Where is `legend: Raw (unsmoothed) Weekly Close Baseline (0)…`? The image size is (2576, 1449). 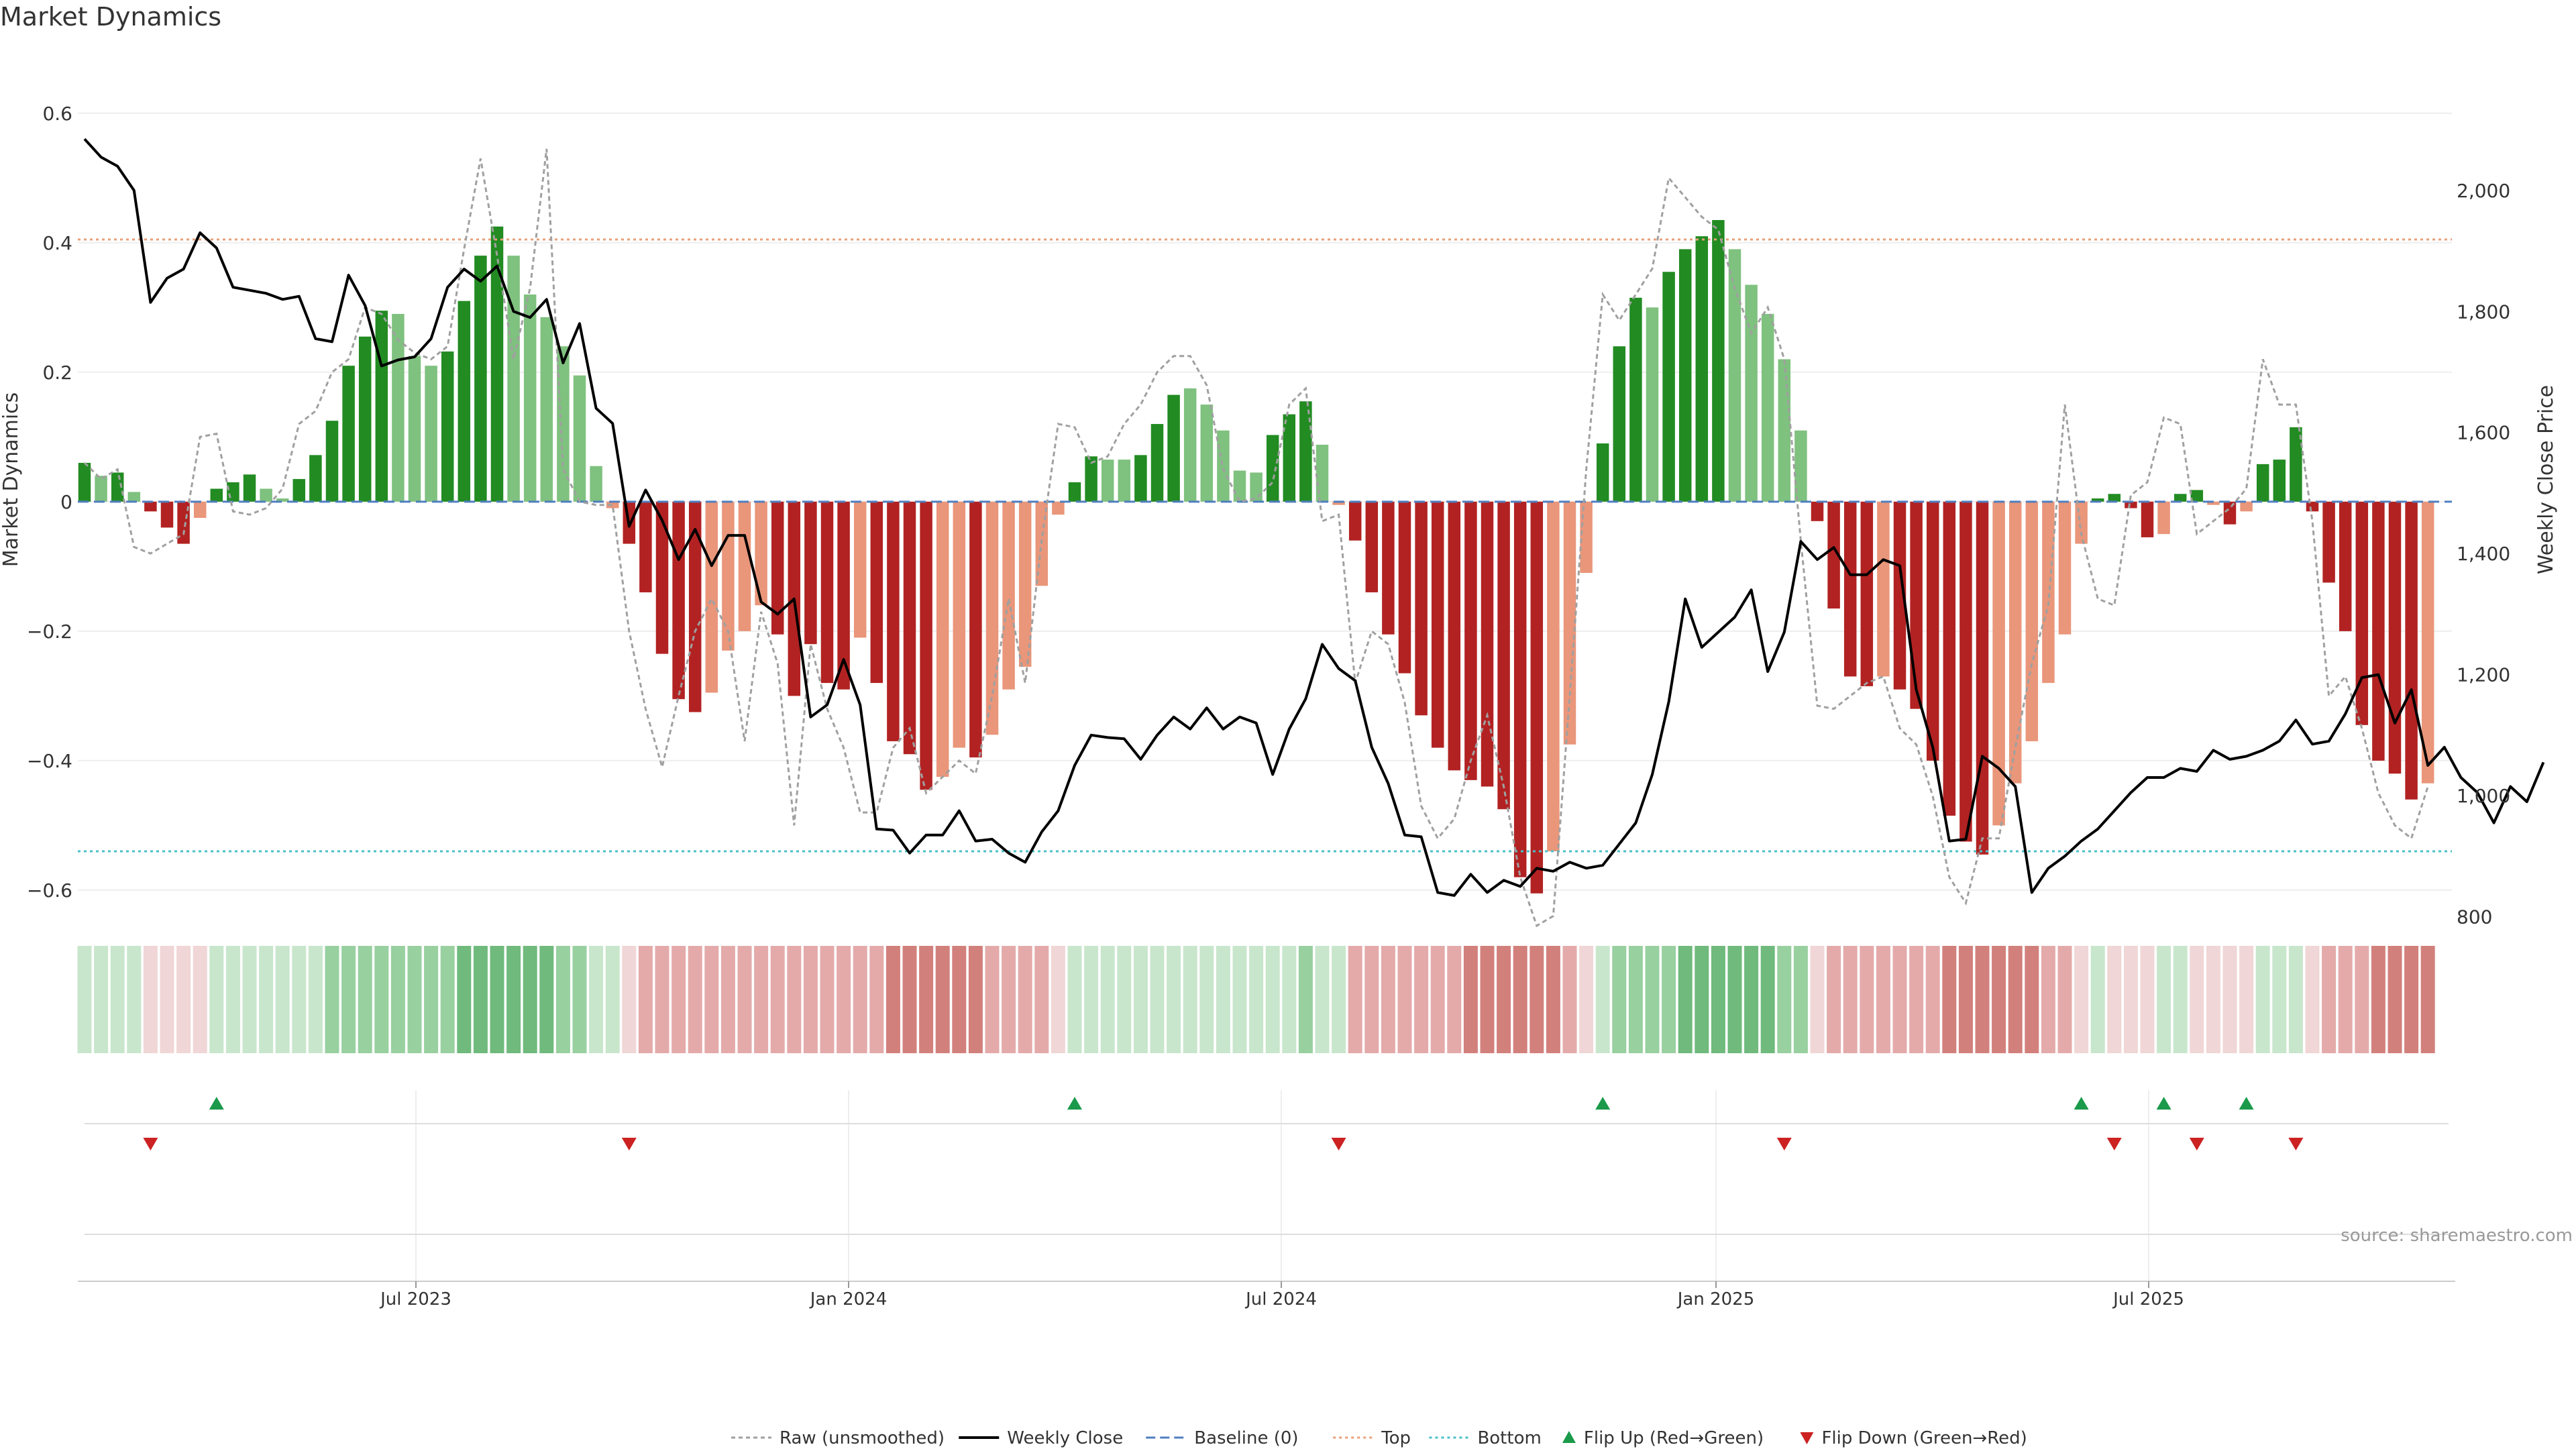 legend: Raw (unsmoothed) Weekly Close Baseline (0)… is located at coordinates (1379, 1438).